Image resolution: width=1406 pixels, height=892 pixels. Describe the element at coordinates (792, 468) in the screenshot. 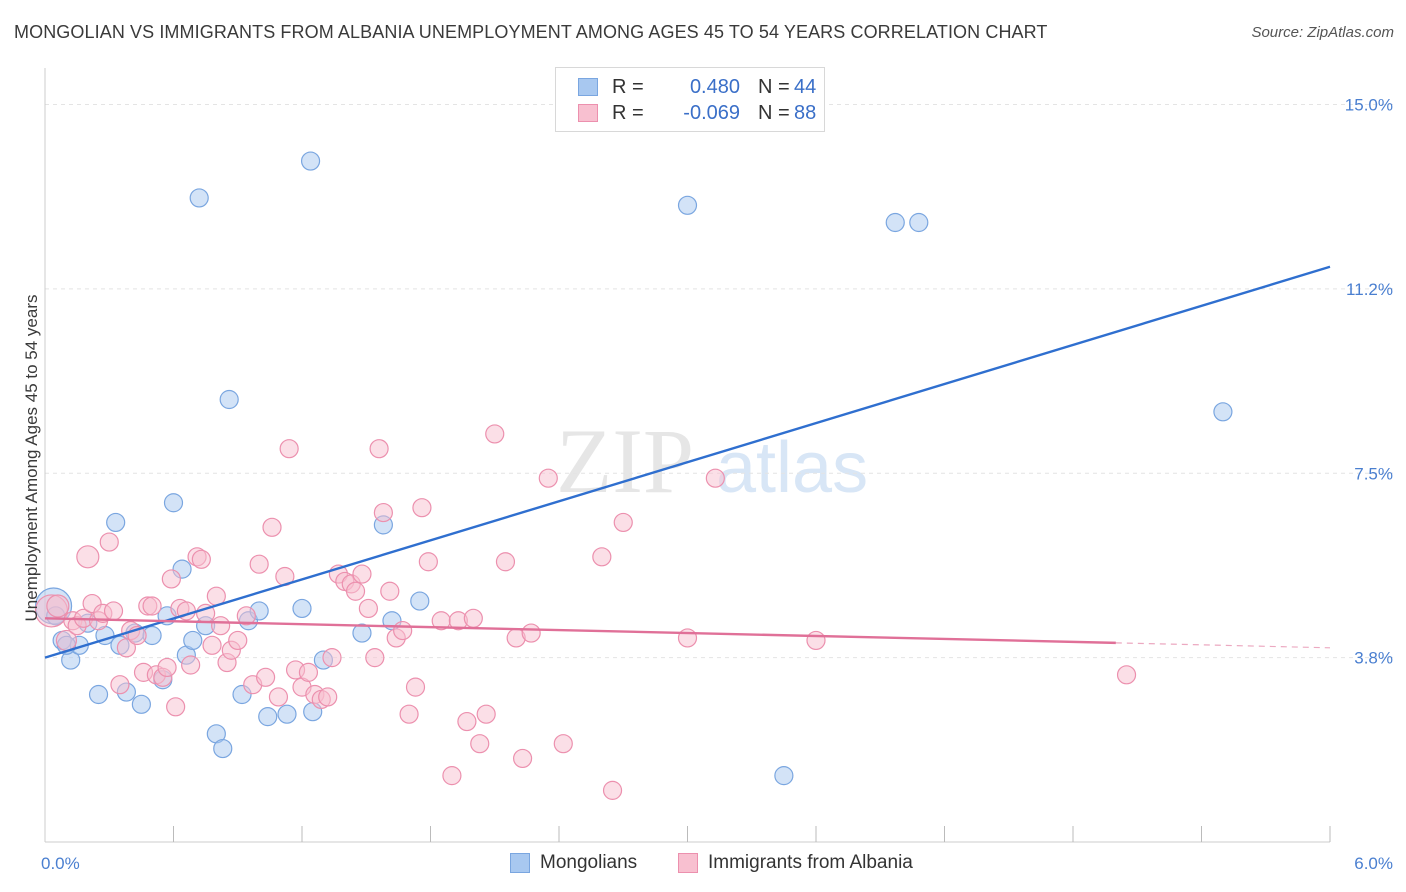

I see `watermark-atlas: atlas` at that location.